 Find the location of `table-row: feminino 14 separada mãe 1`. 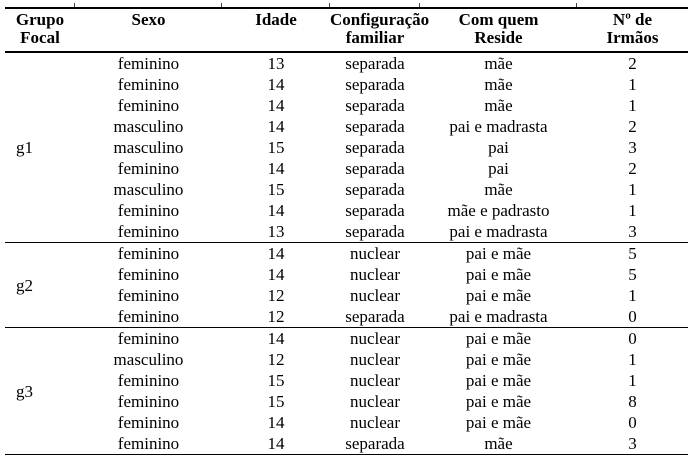

table-row: feminino 14 separada mãe 1 is located at coordinates (346, 105).